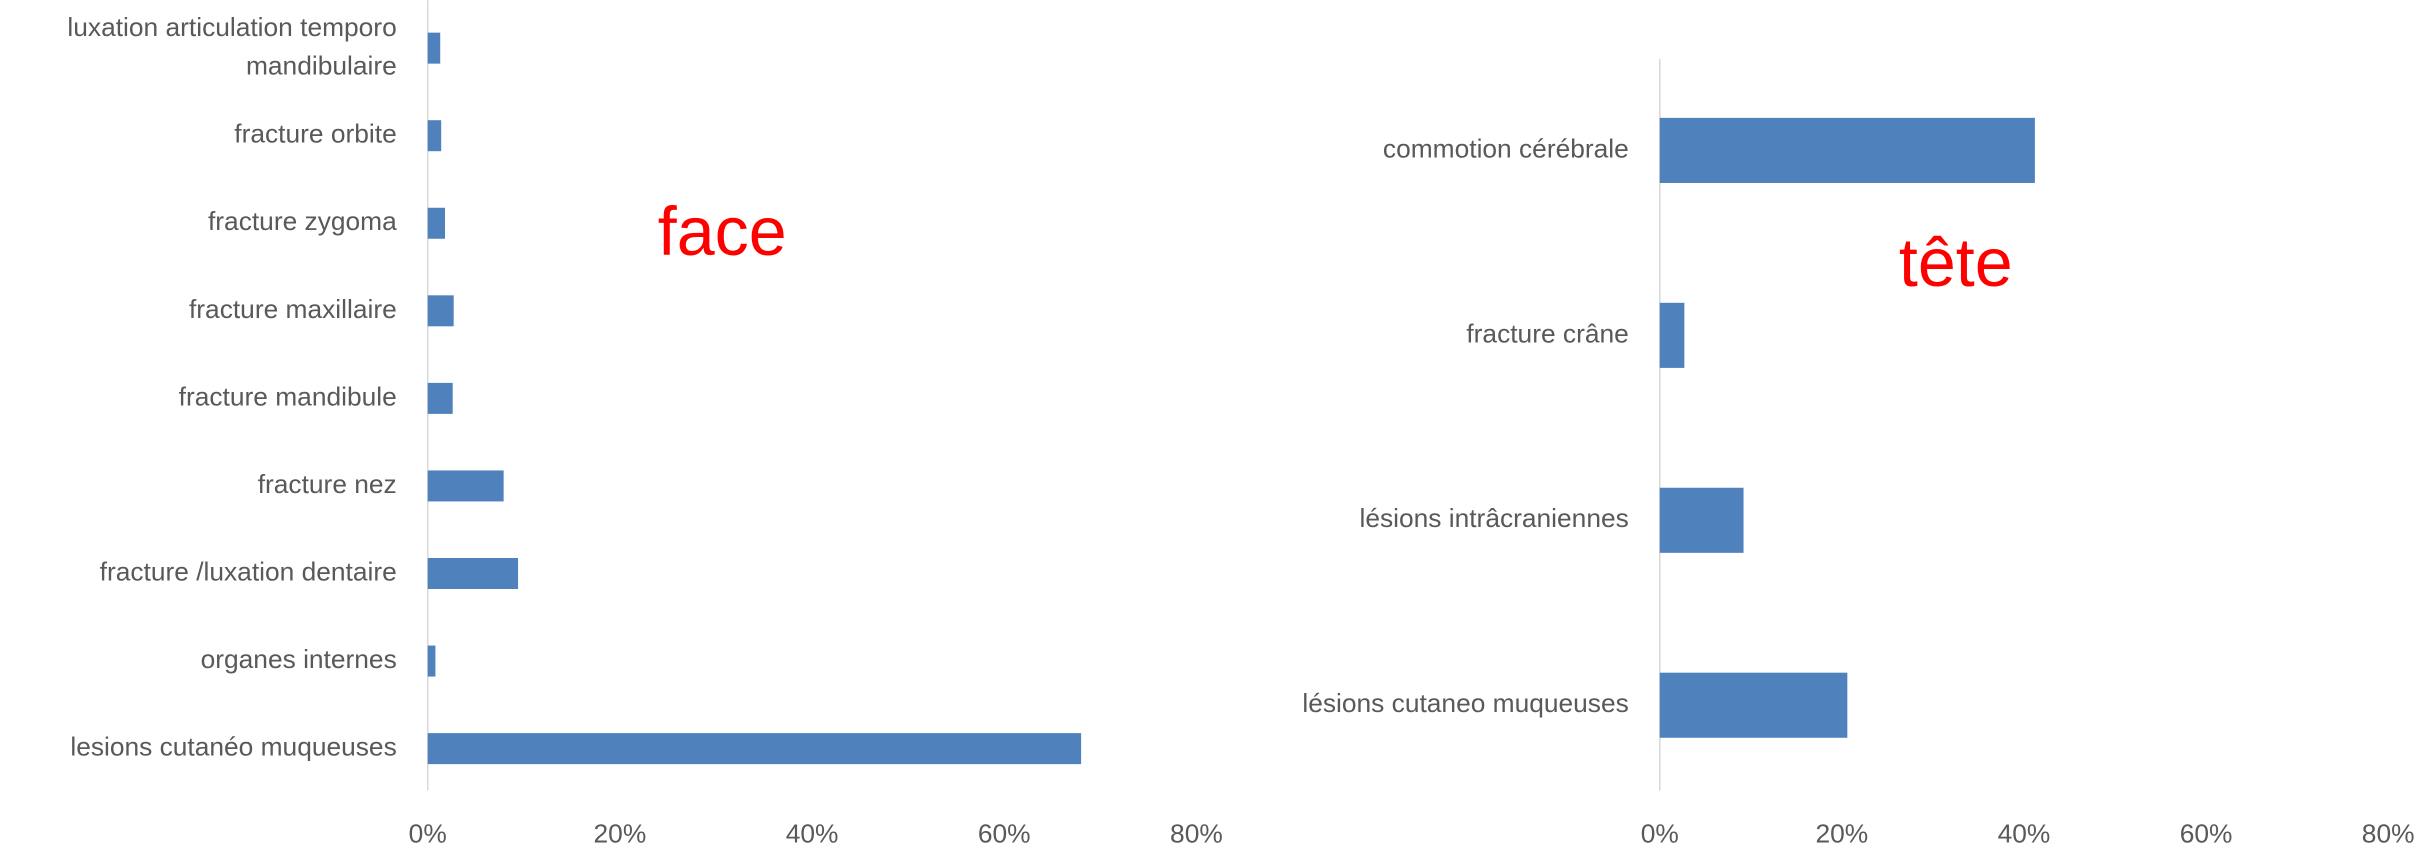  I want to click on y-tick-label: fracture zygoma, so click(302, 221).